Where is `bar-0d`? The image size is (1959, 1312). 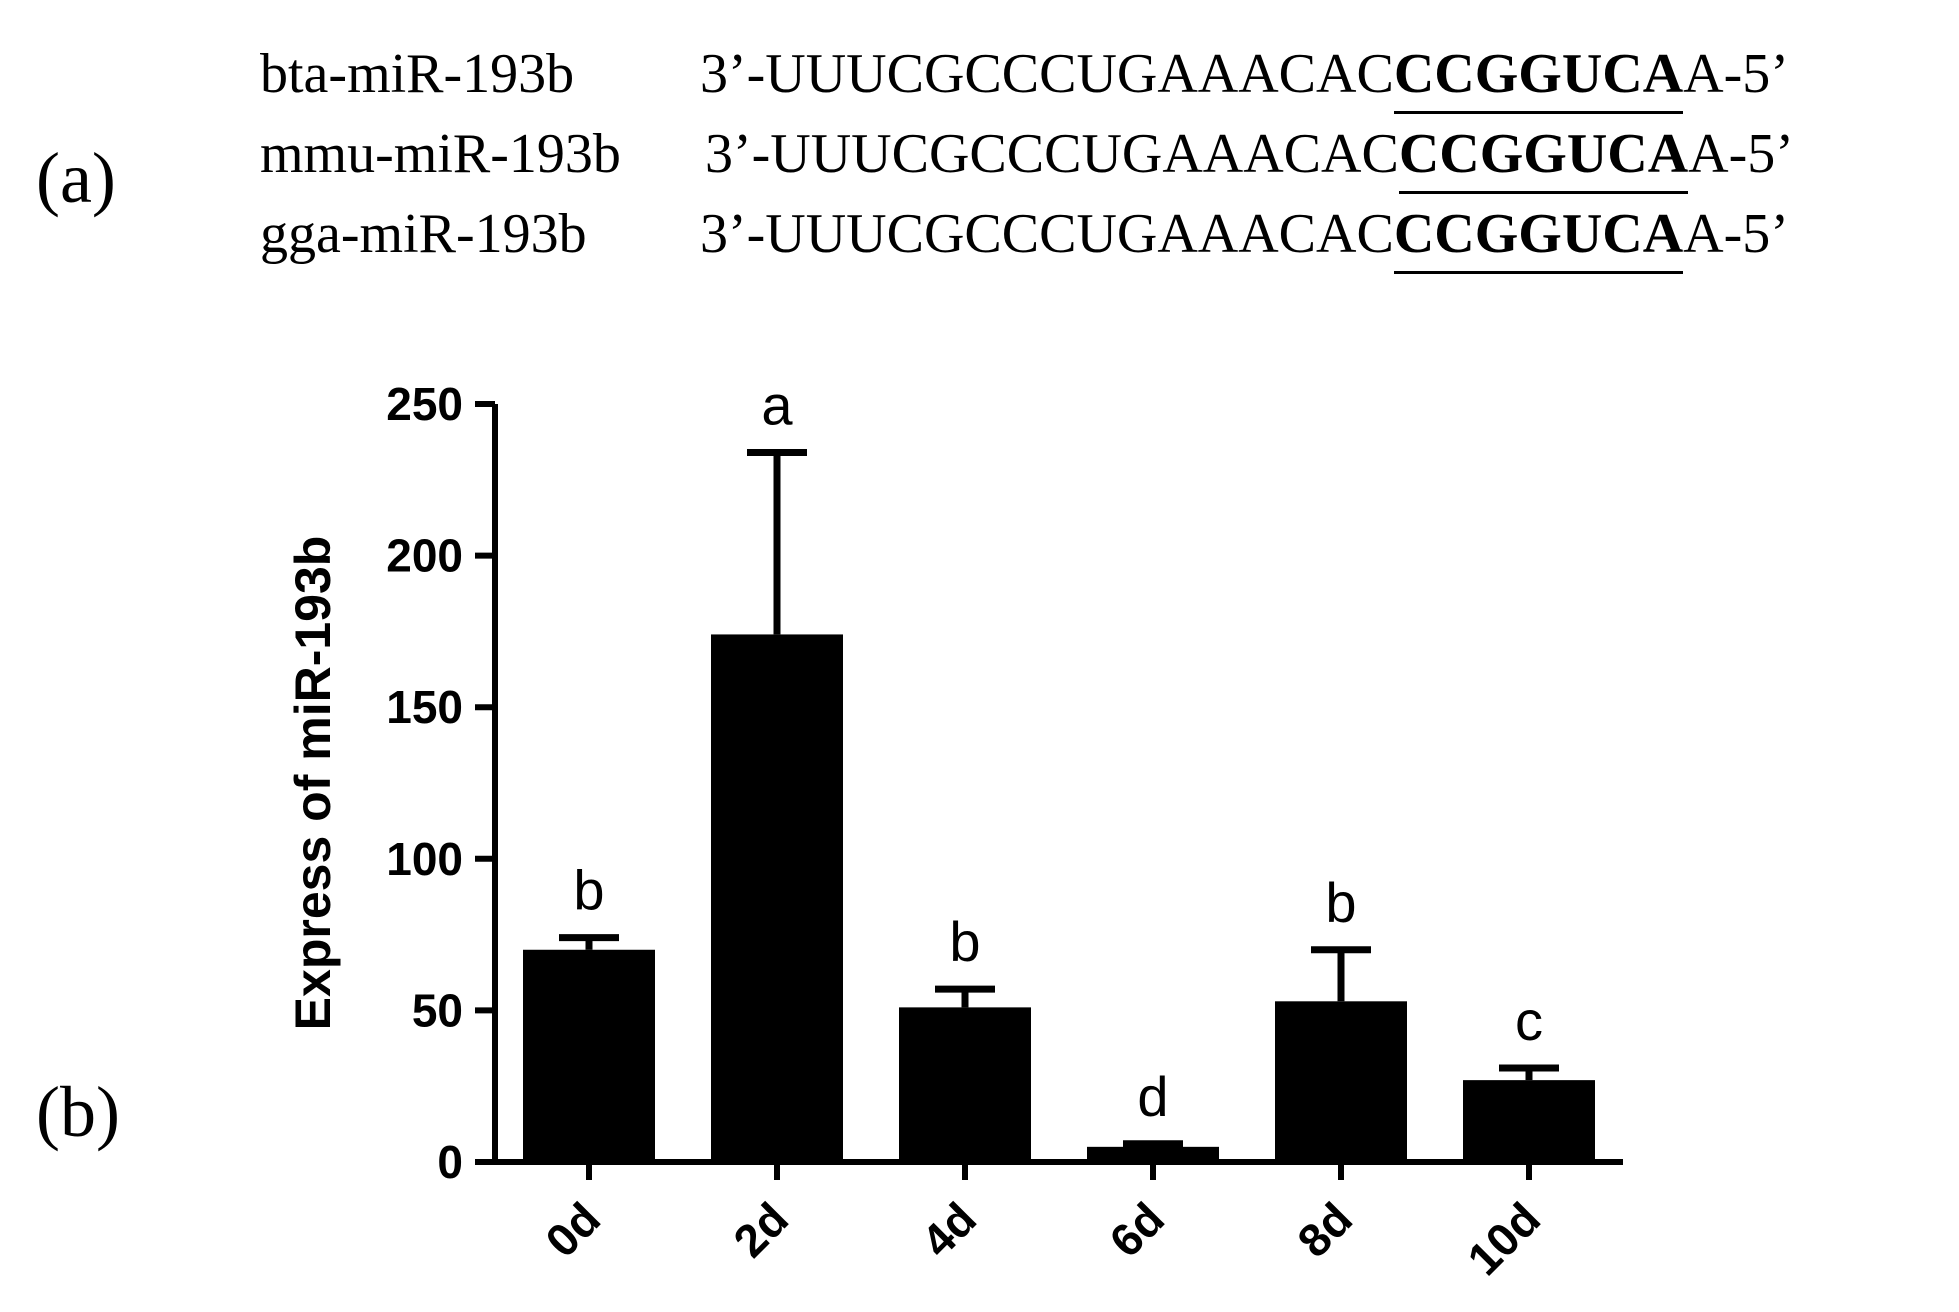 bar-0d is located at coordinates (589, 1055).